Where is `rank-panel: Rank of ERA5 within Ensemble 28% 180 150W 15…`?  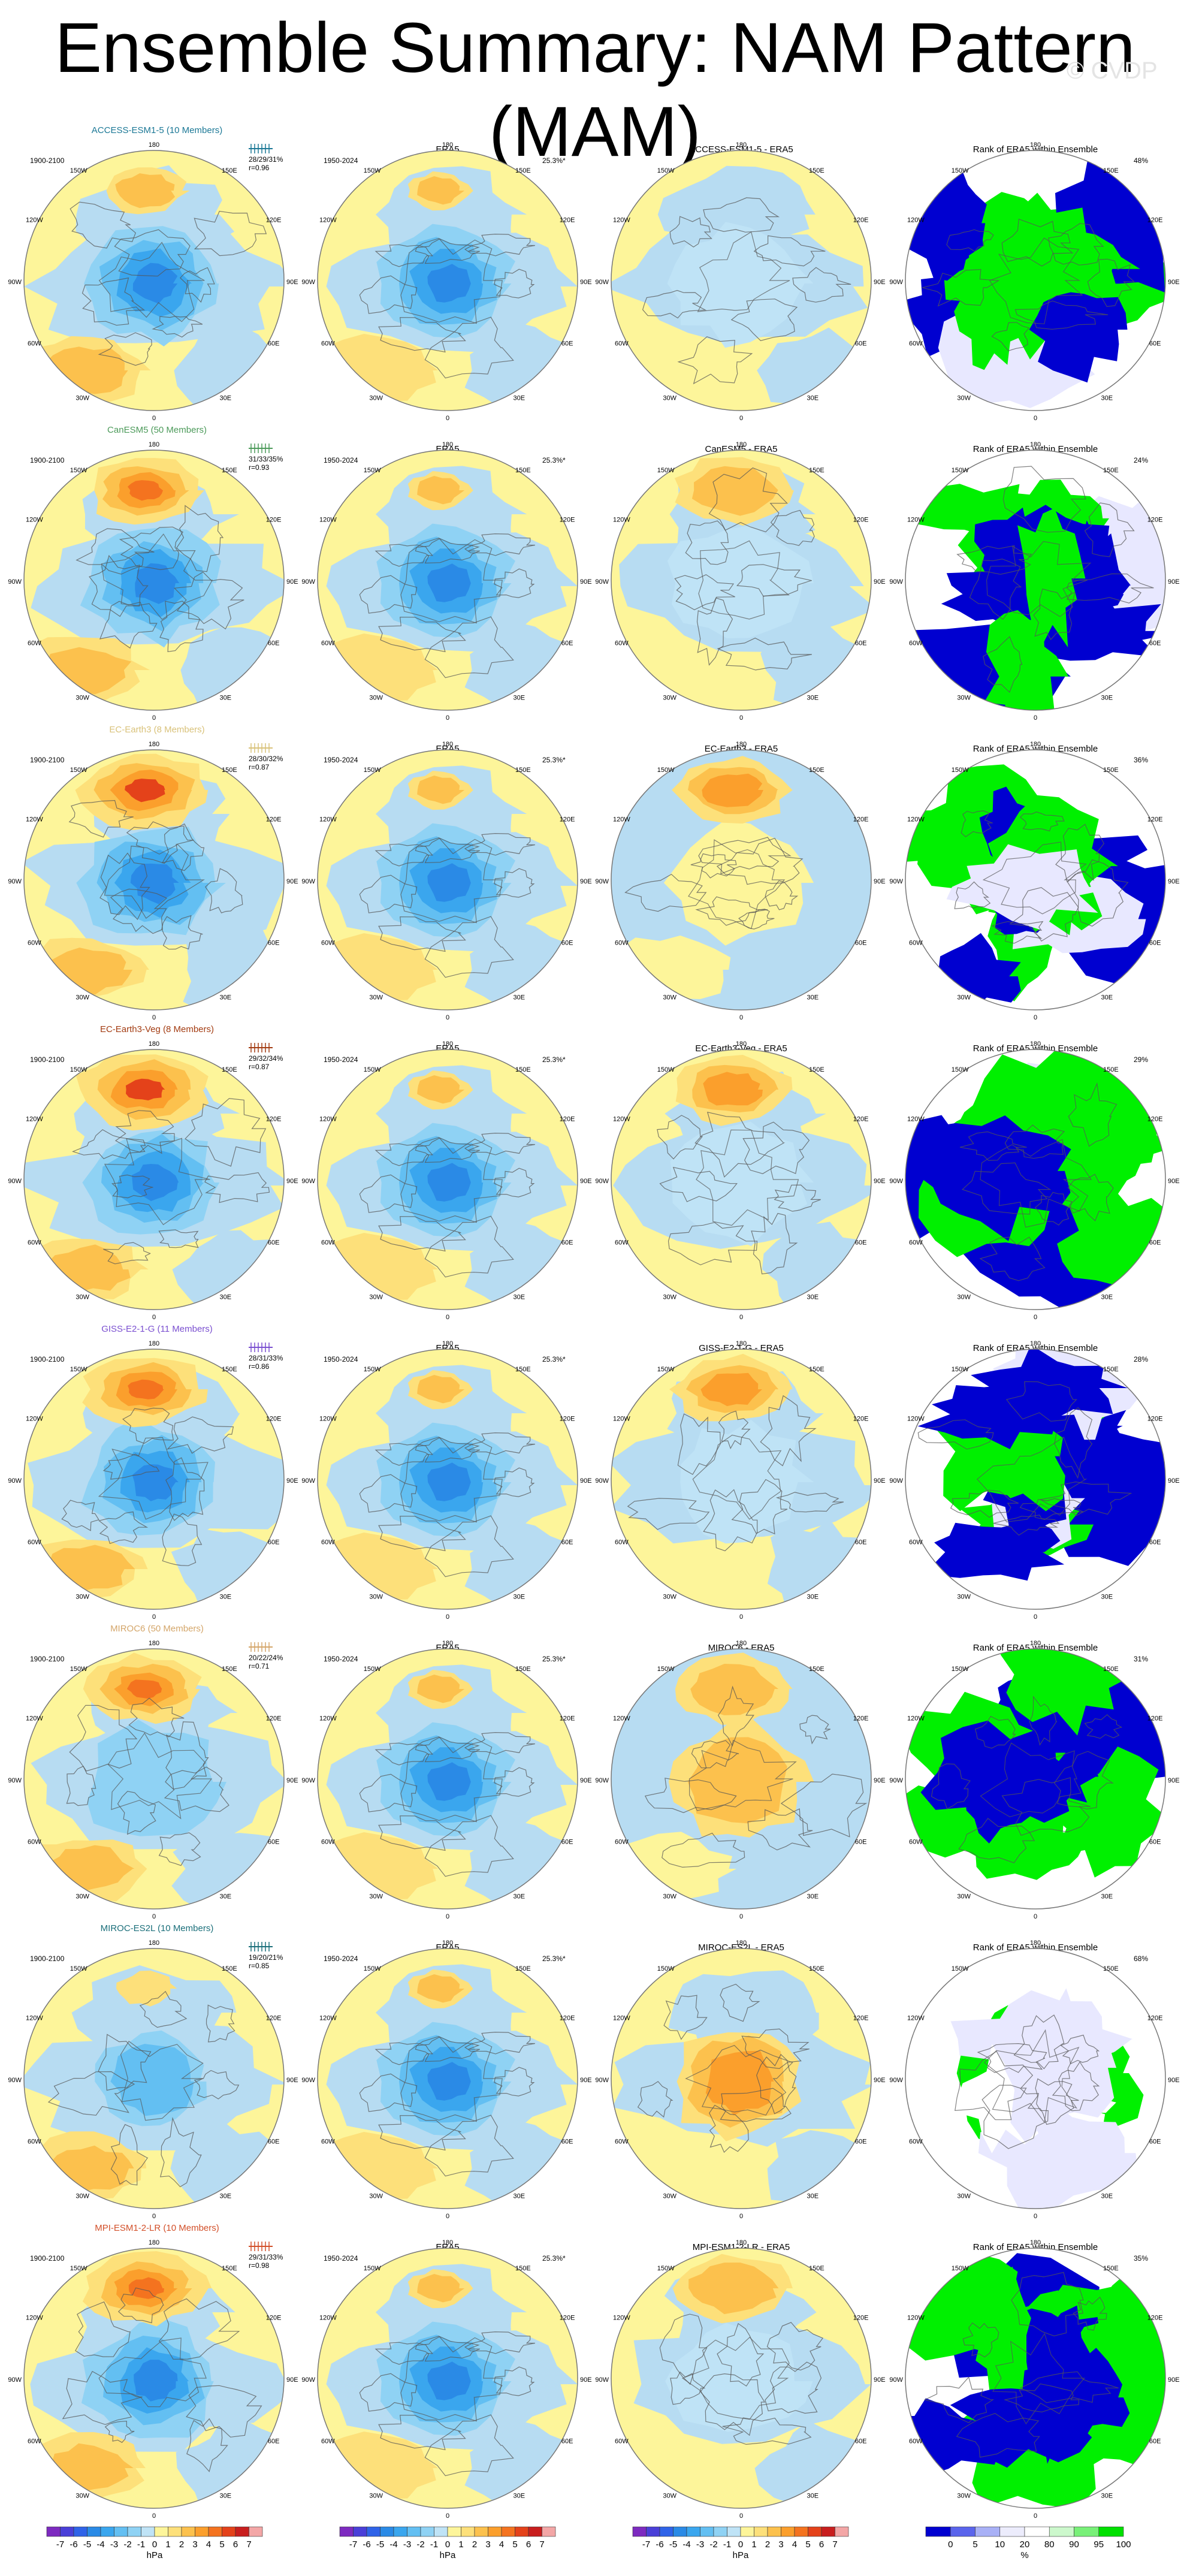
rank-panel: Rank of ERA5 within Ensemble 28% 180 150W 15… is located at coordinates (1034, 1481).